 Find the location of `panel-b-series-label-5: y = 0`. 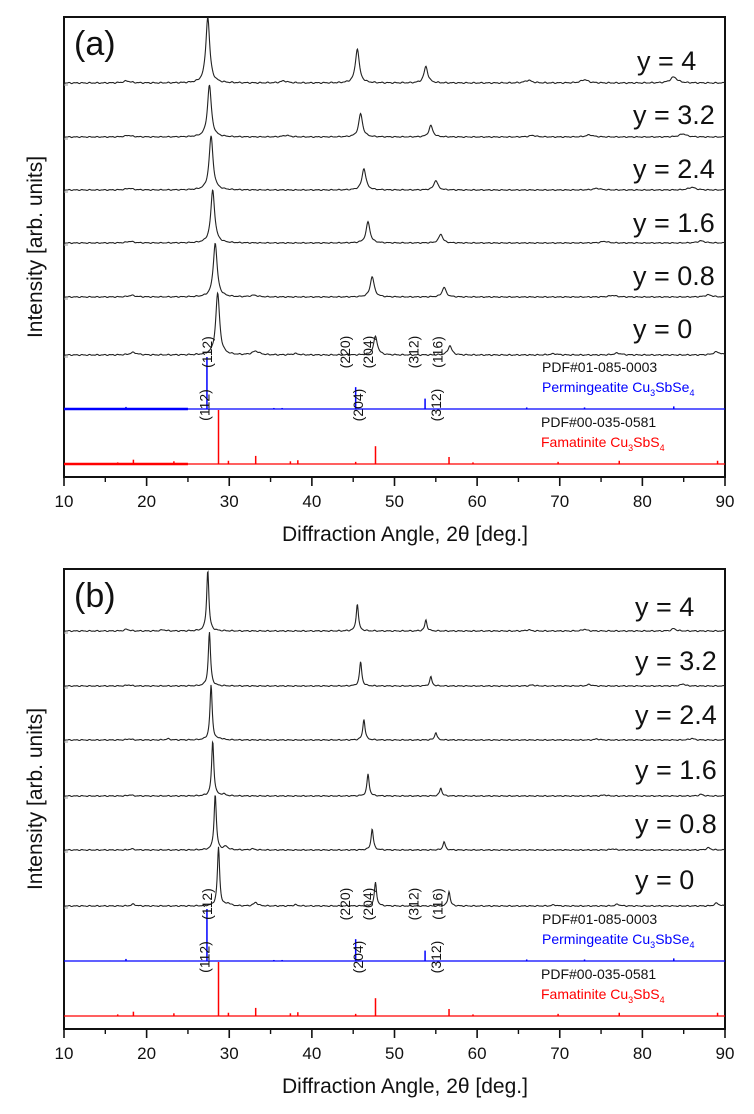

panel-b-series-label-5: y = 0 is located at coordinates (664, 880).